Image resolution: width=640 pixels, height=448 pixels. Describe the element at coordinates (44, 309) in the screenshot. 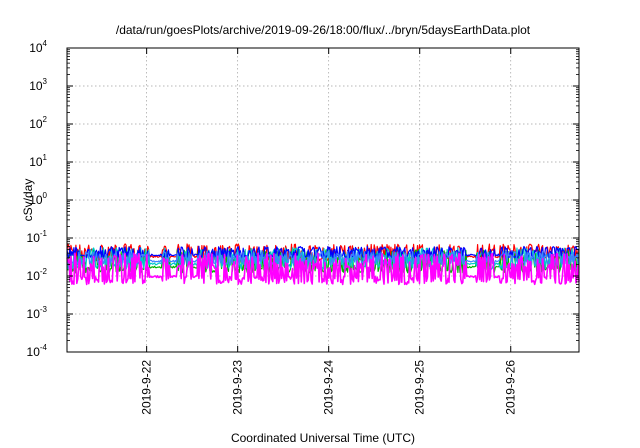

I see `y-tick-exponent: -3` at that location.